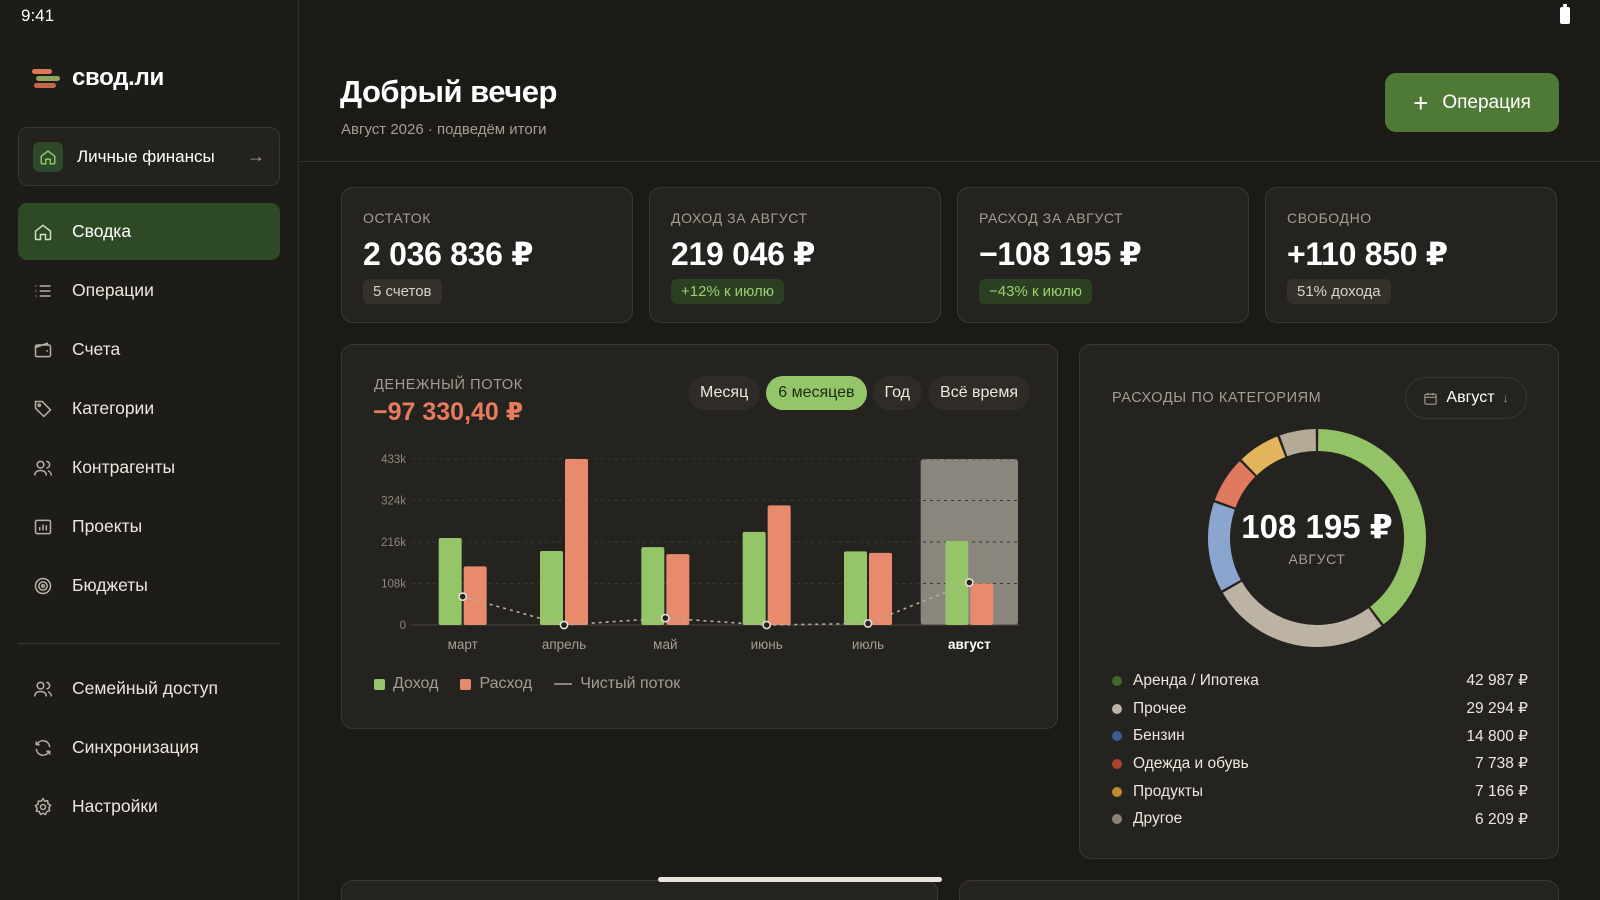 This screenshot has height=900, width=1600. I want to click on status-bar: 9:41, so click(800, 16).